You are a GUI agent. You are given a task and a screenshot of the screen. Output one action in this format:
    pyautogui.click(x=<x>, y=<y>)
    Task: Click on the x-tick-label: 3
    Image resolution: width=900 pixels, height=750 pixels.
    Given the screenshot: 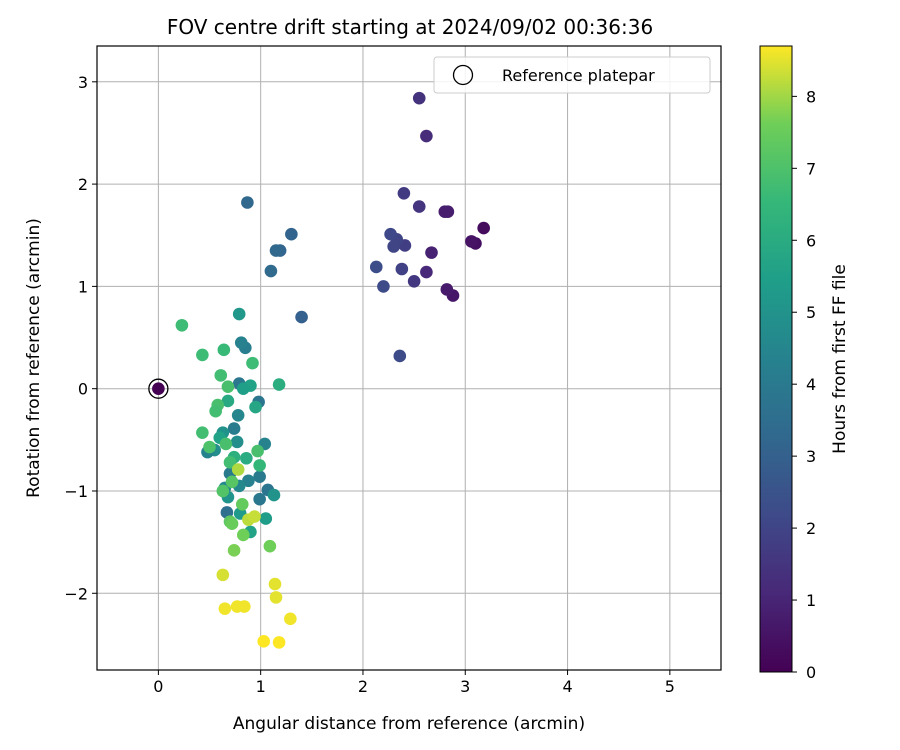 What is the action you would take?
    pyautogui.click(x=465, y=686)
    